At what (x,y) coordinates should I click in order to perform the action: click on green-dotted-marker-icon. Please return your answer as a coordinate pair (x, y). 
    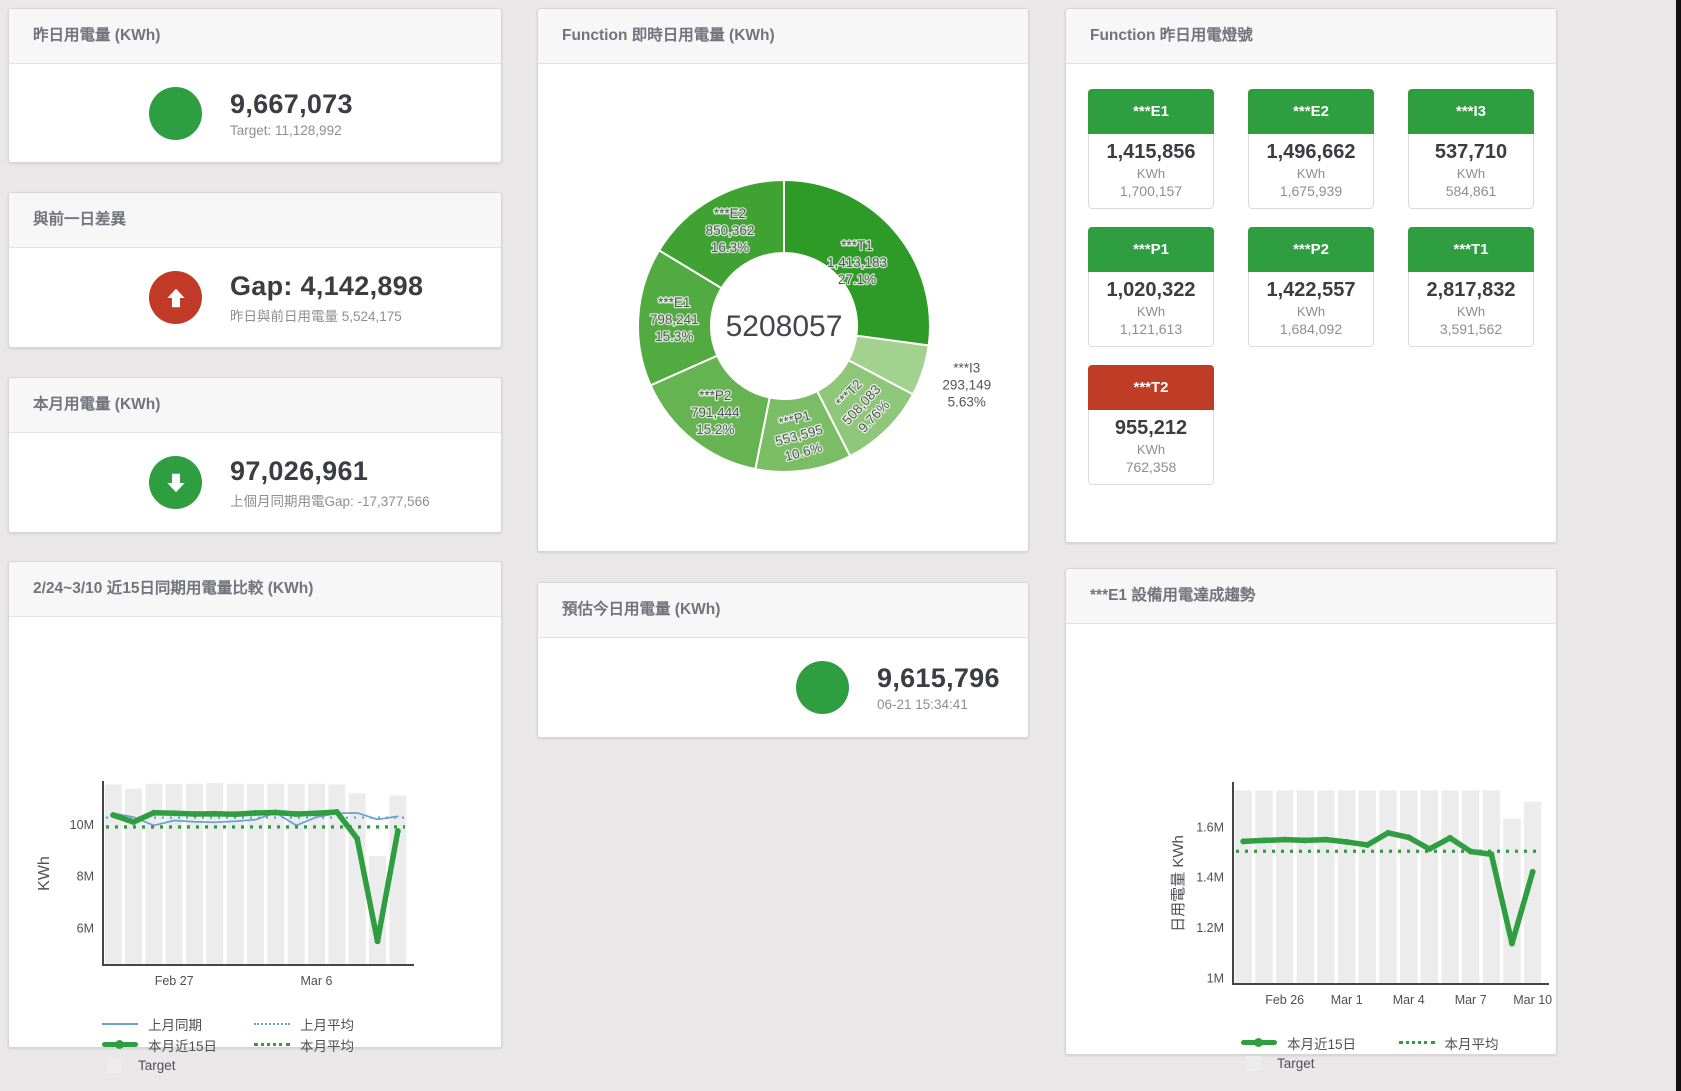
    Looking at the image, I should click on (272, 1044).